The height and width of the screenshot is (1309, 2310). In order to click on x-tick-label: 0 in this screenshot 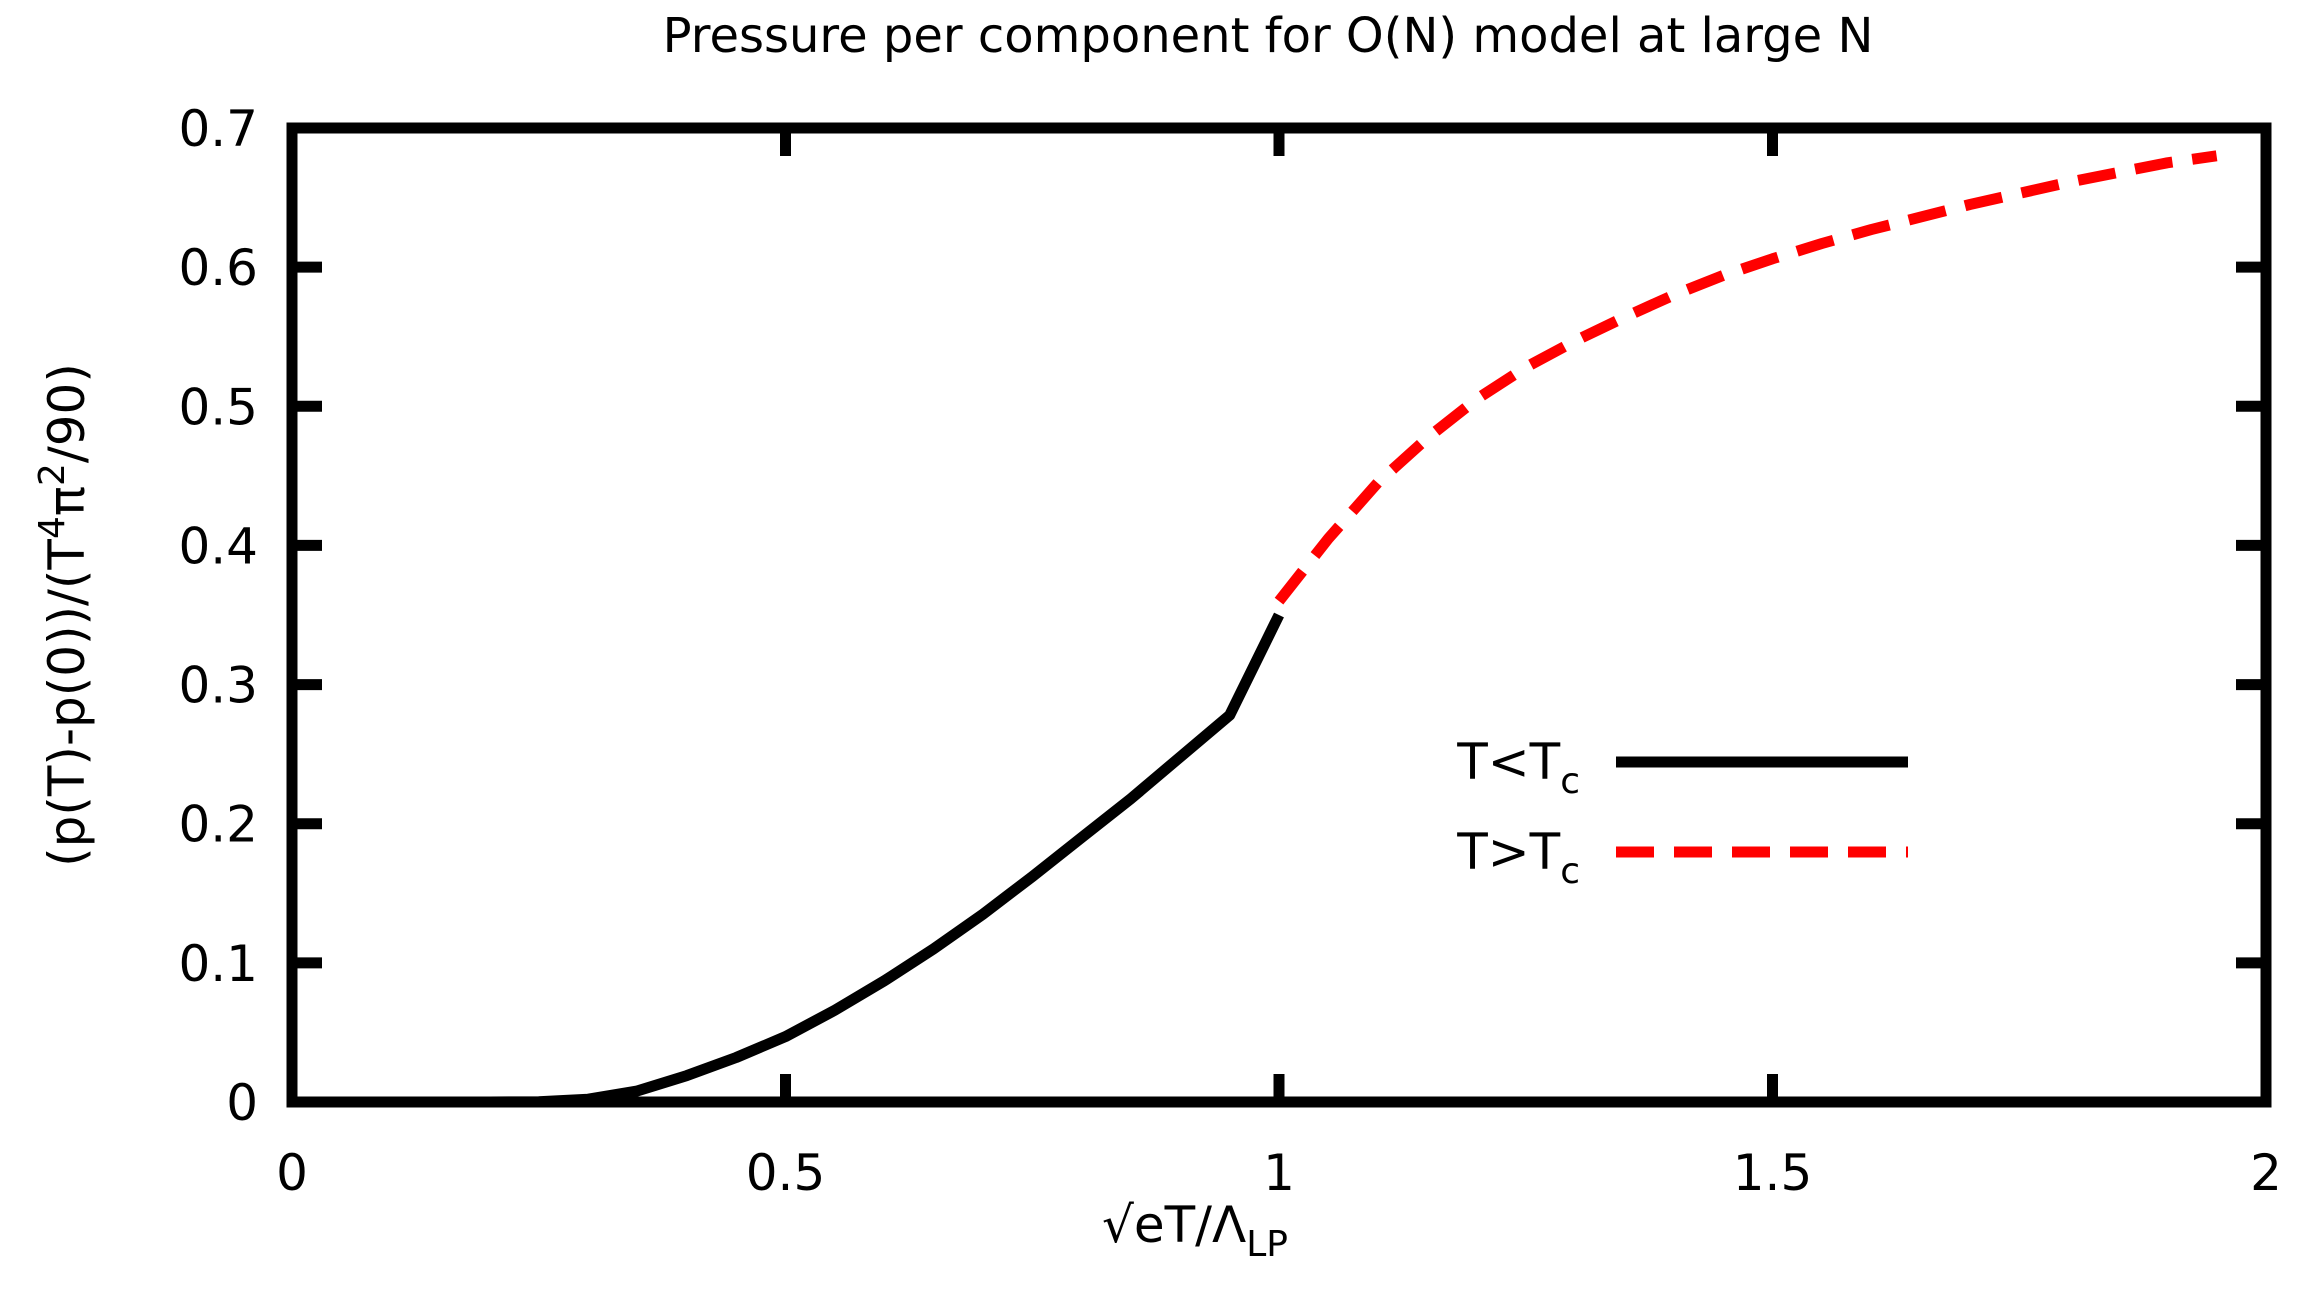, I will do `click(292, 1173)`.